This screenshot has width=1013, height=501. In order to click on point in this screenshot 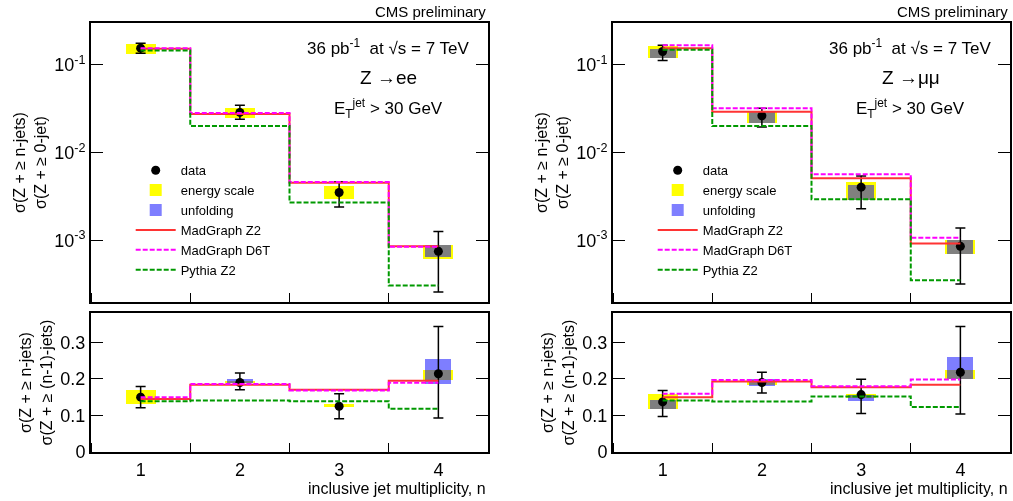, I will do `click(339, 406)`.